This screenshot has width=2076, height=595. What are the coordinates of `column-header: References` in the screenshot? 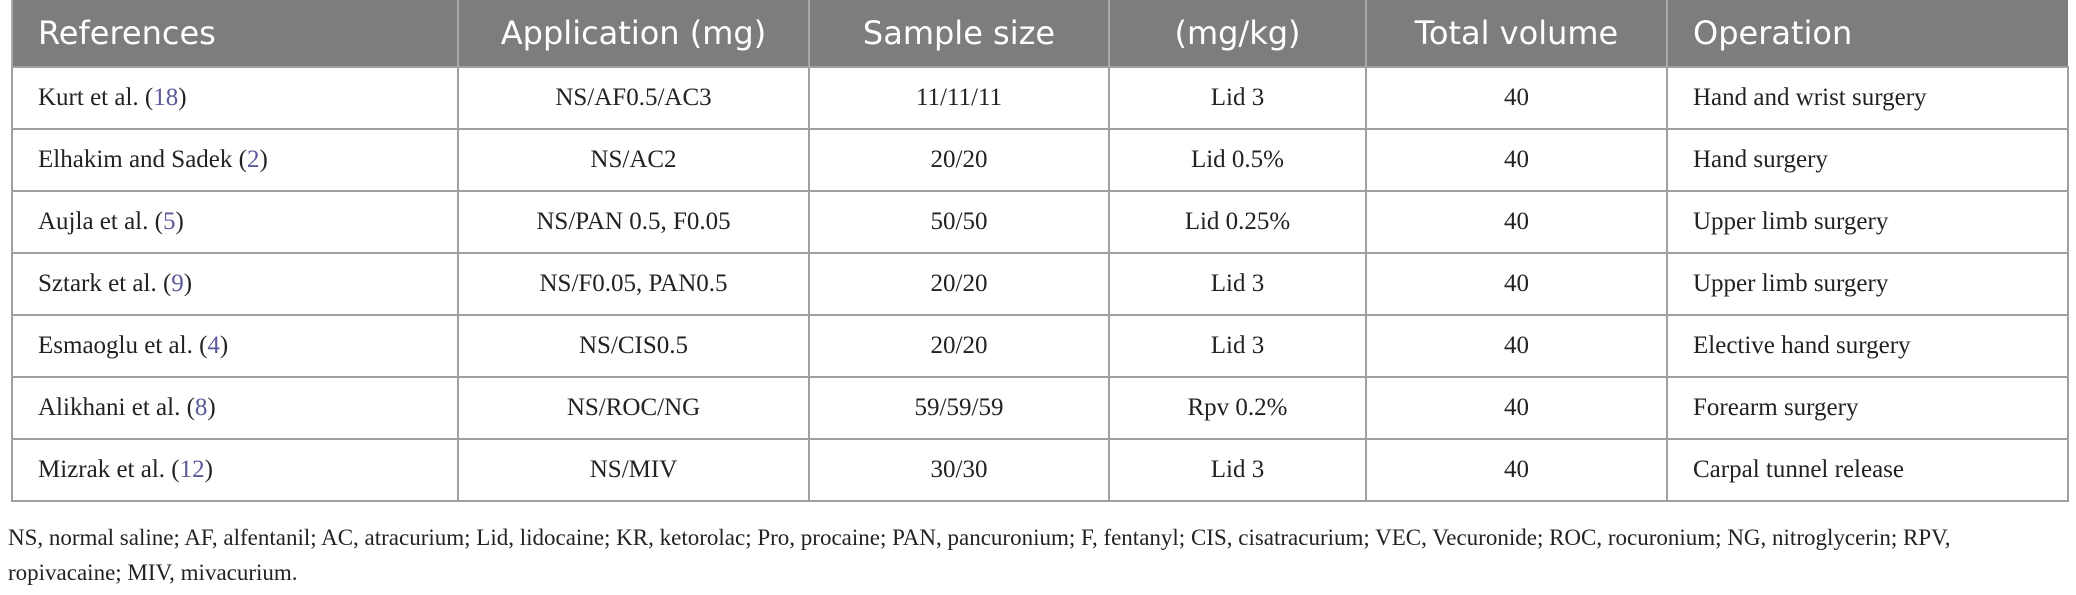 It's located at (234, 33).